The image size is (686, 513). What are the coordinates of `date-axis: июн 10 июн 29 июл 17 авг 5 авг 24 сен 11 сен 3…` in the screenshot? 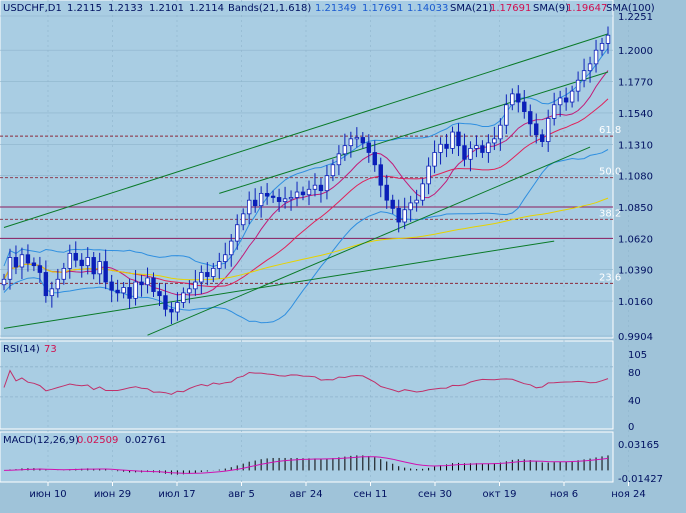 It's located at (337, 491).